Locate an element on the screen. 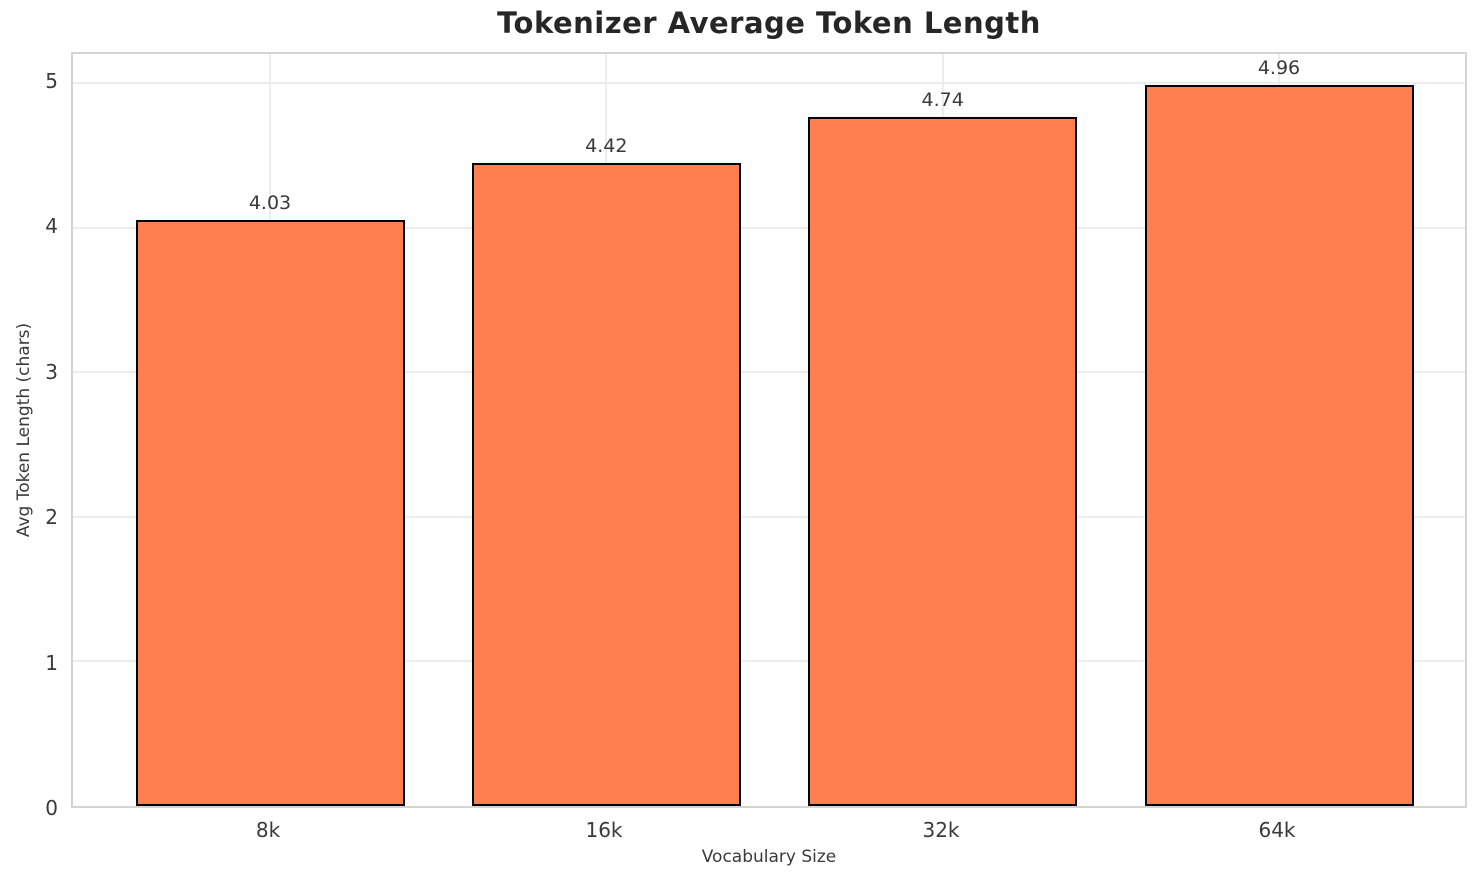 This screenshot has height=885, width=1483. x-tick-label-64k: 64k is located at coordinates (1277, 830).